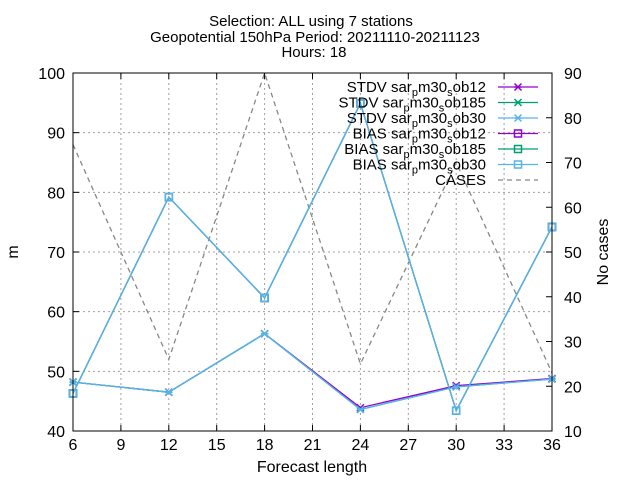  I want to click on x-tick-label: 33, so click(504, 445).